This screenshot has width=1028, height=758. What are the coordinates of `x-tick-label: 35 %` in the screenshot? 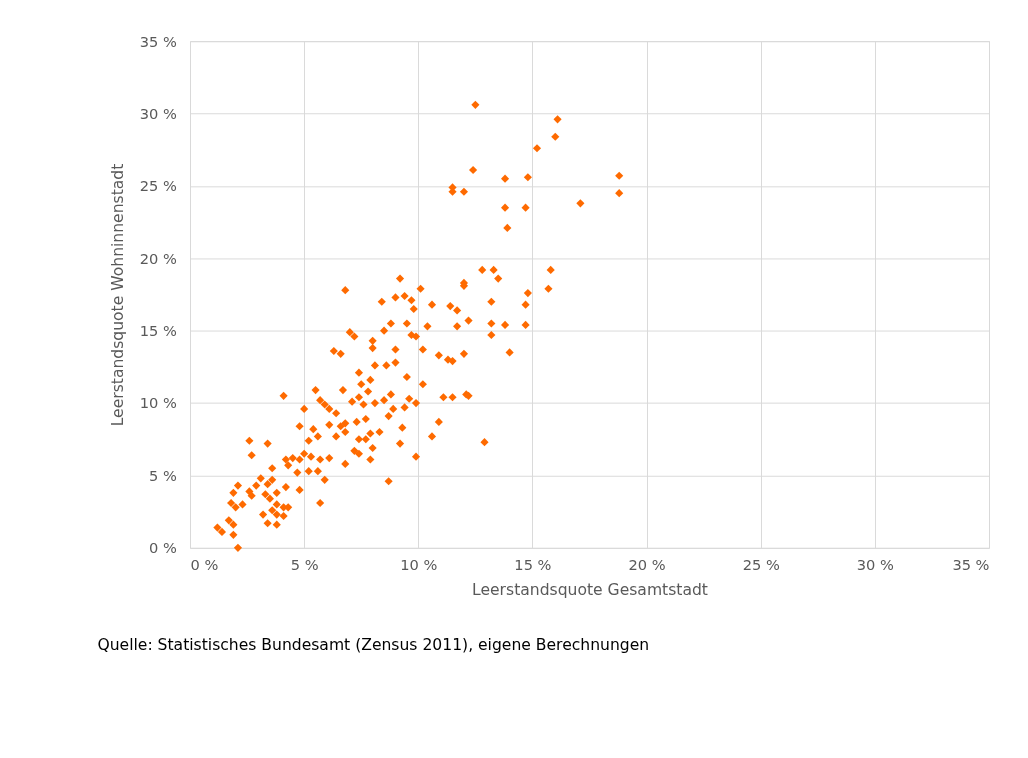 It's located at (971, 564).